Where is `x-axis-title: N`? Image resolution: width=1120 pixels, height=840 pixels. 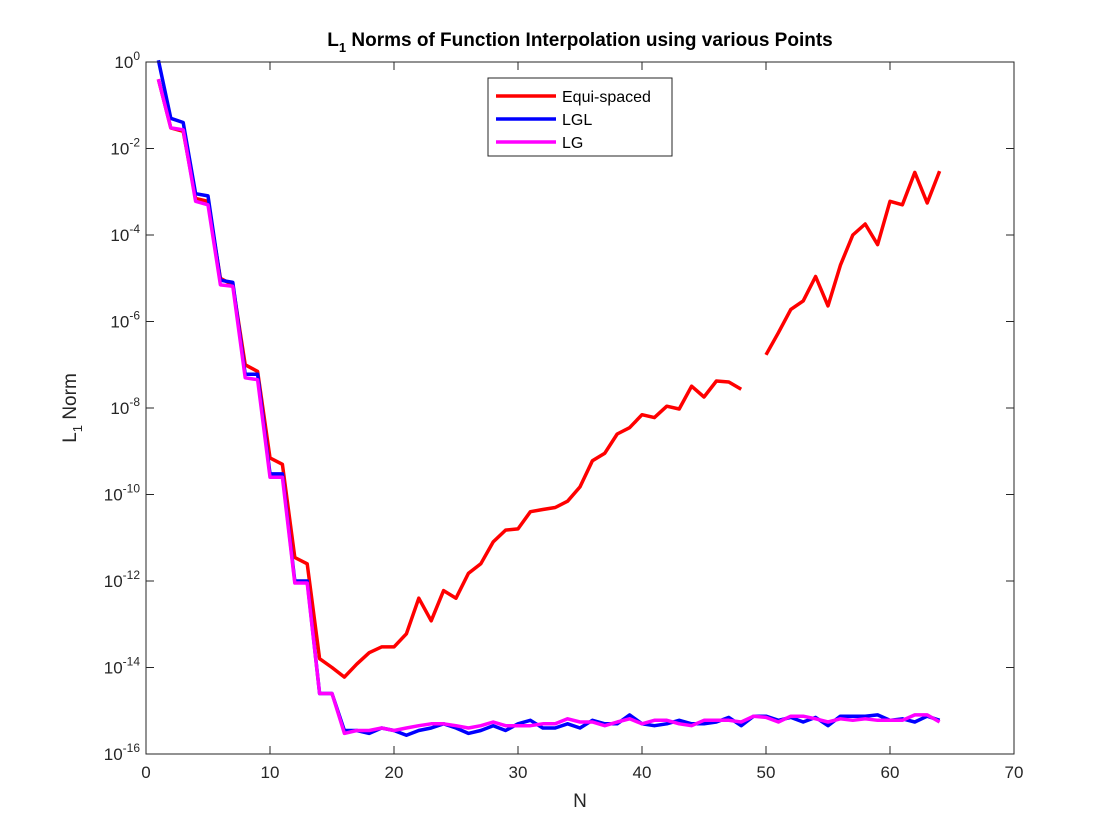
x-axis-title: N is located at coordinates (580, 801).